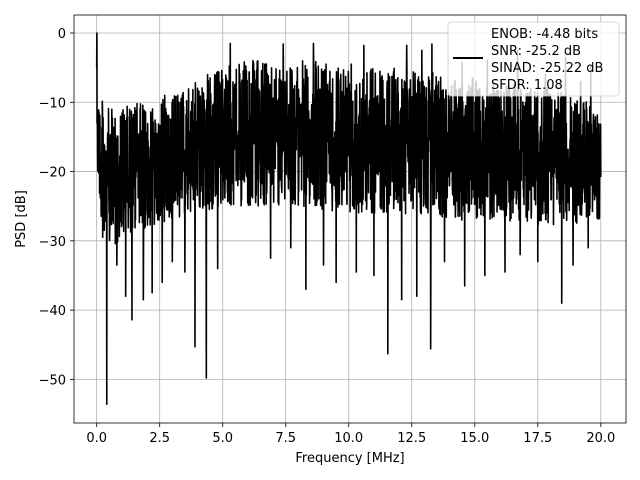 The width and height of the screenshot is (640, 480). Describe the element at coordinates (544, 34) in the screenshot. I see `legend-entry-enob: ENOB: -4.48 bits` at that location.